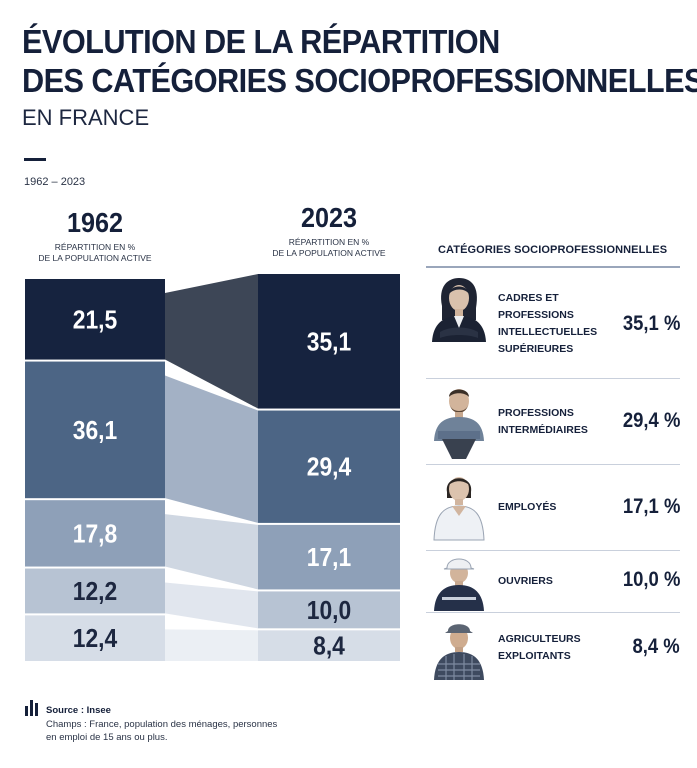  What do you see at coordinates (651, 323) in the screenshot?
I see `legend-pct-cadres: 35,1 %` at bounding box center [651, 323].